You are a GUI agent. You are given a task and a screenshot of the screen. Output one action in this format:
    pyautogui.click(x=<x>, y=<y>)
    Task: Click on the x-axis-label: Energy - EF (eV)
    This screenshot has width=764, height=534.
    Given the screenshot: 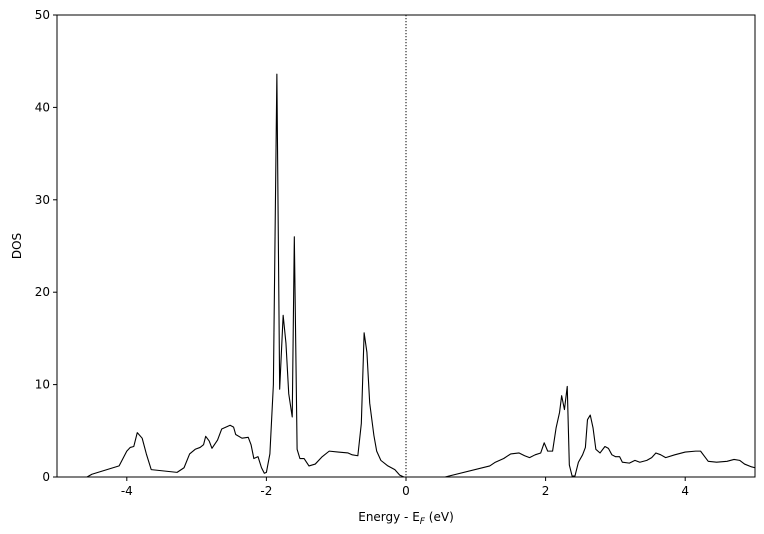 What is the action you would take?
    pyautogui.click(x=406, y=518)
    